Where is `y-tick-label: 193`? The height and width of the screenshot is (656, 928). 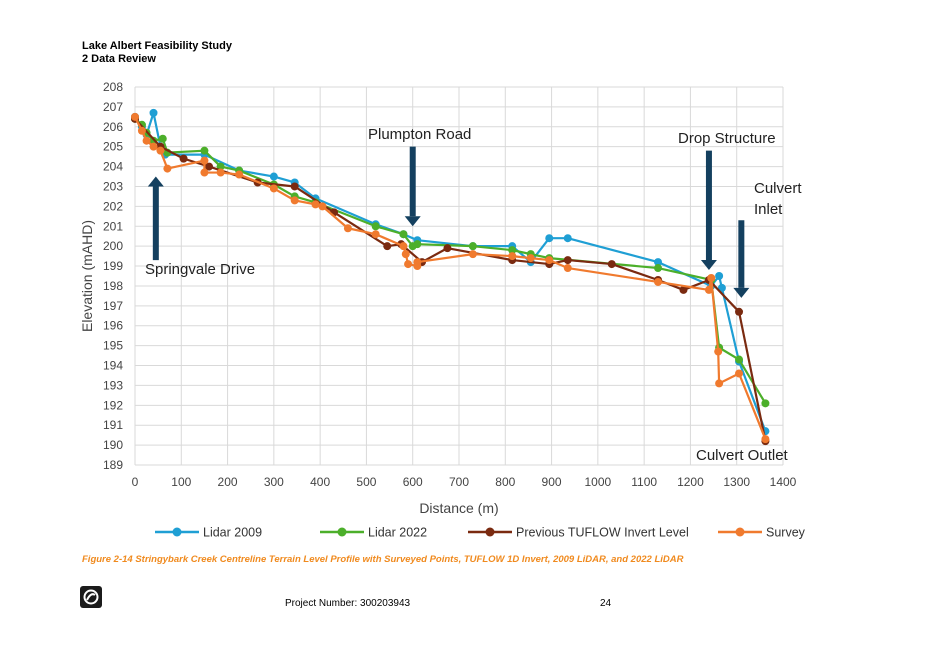 y-tick-label: 193 is located at coordinates (113, 385).